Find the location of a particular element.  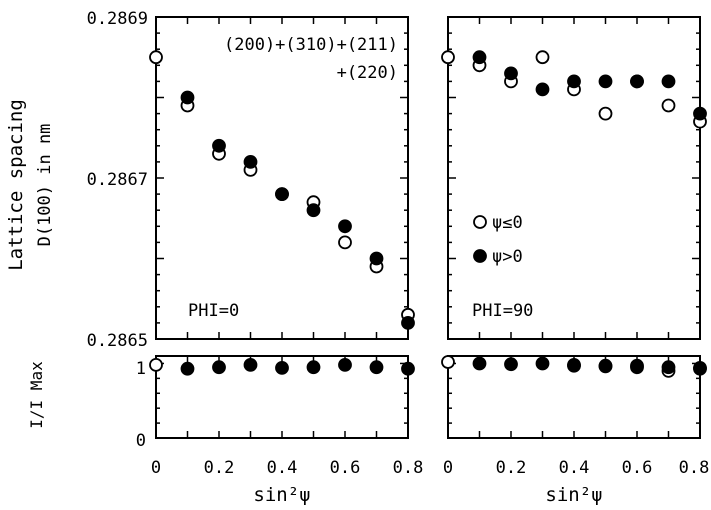

panel-label-phi0: PHI=0 is located at coordinates (213, 311).